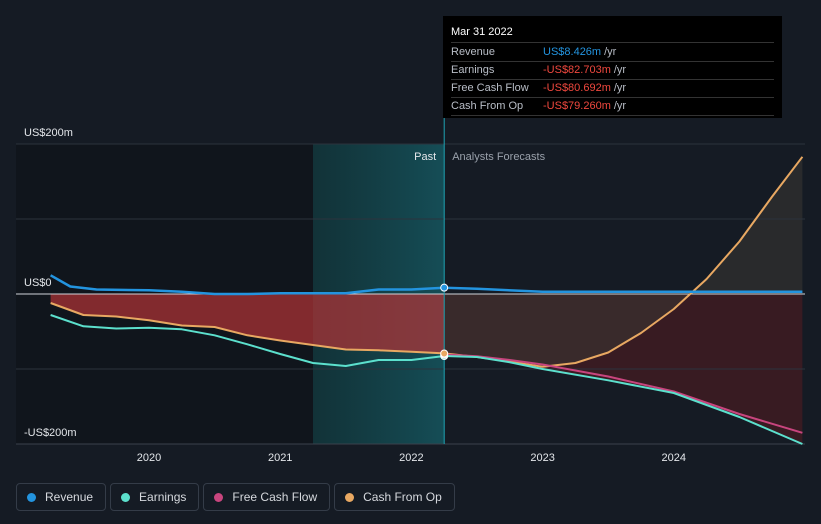  What do you see at coordinates (487, 106) in the screenshot?
I see `tooltip-label: Cash From Op` at bounding box center [487, 106].